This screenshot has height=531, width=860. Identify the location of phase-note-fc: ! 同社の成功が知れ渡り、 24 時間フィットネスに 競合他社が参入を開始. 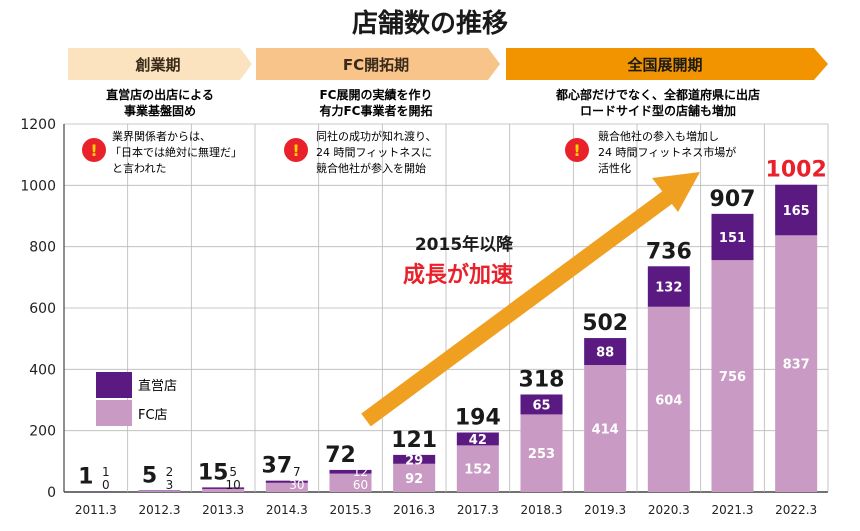
(360, 152).